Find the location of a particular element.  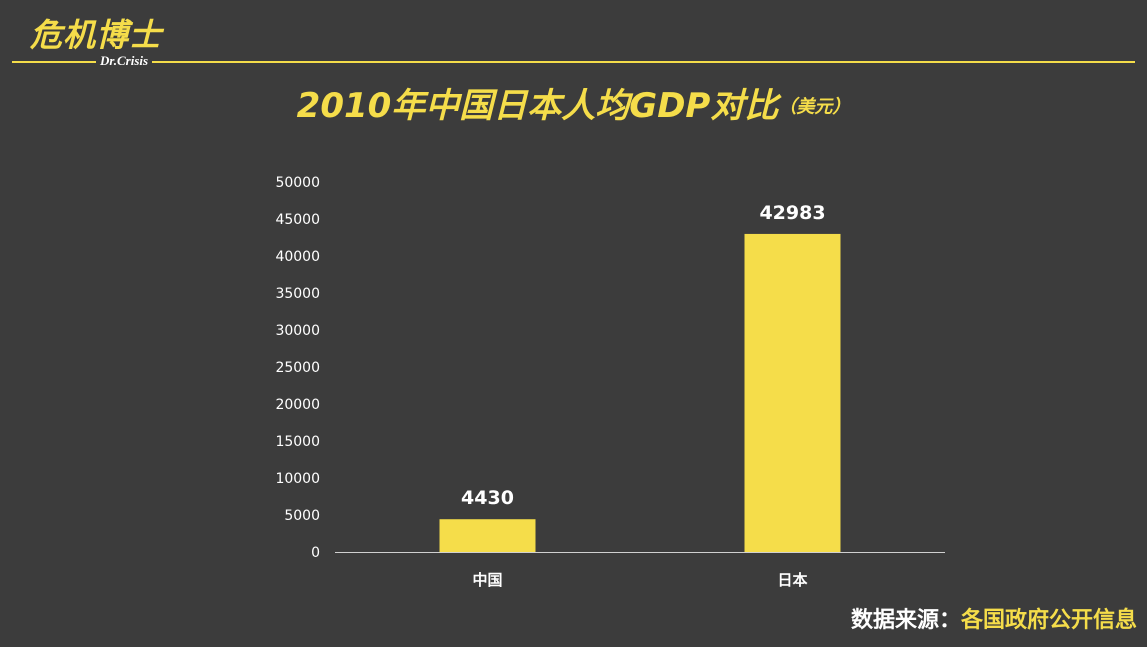

y-tick-label: 25000 is located at coordinates (297, 368).